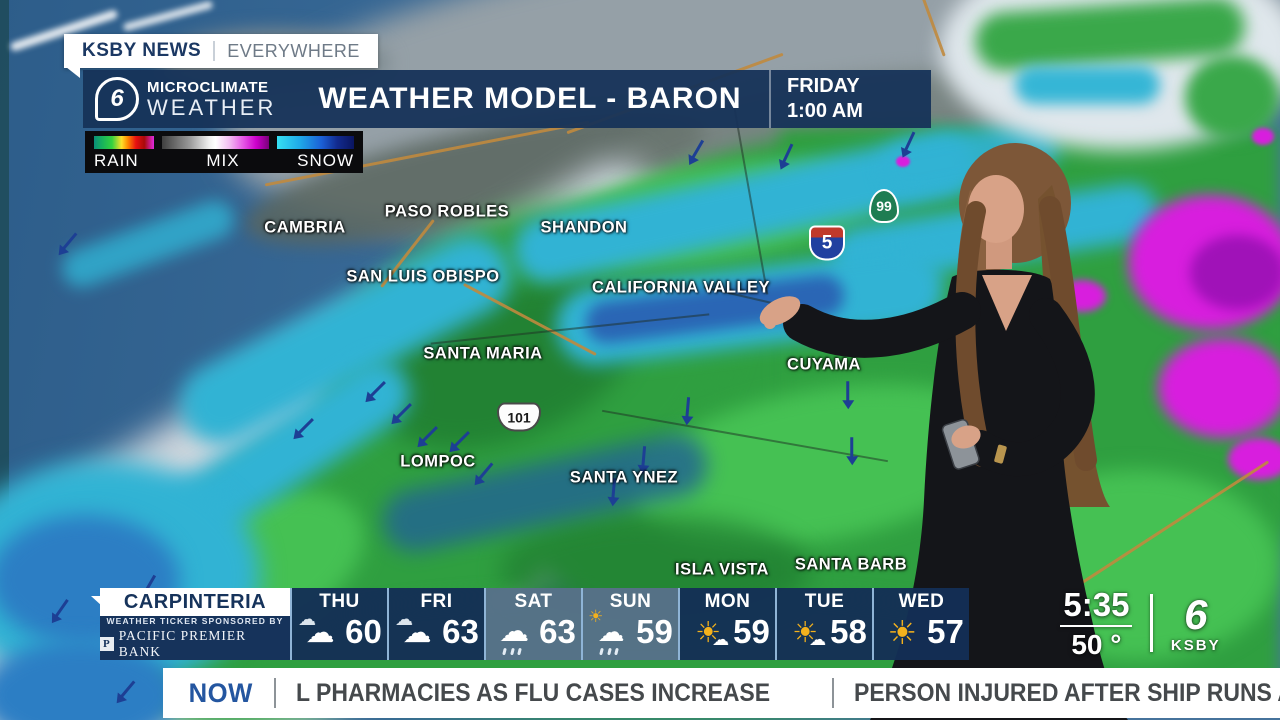 The width and height of the screenshot is (1280, 720). What do you see at coordinates (945, 631) in the screenshot?
I see `day-temp: 57` at bounding box center [945, 631].